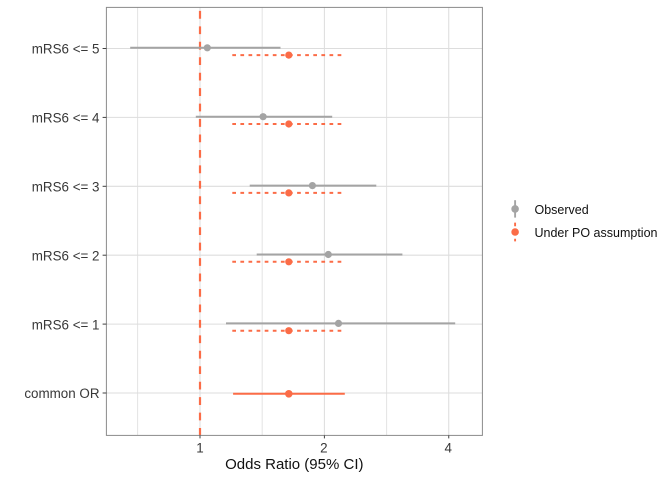 The width and height of the screenshot is (672, 480). What do you see at coordinates (294, 464) in the screenshot?
I see `svg-text: Odds Ratio (95% CI)` at bounding box center [294, 464].